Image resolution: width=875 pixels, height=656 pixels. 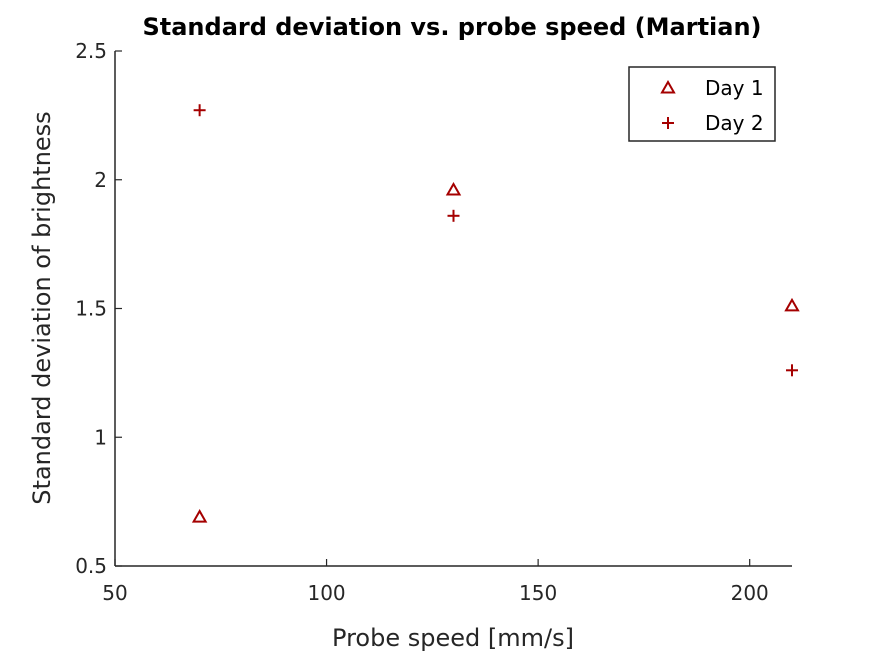 What do you see at coordinates (91, 309) in the screenshot?
I see `y-tick-label: 1.5` at bounding box center [91, 309].